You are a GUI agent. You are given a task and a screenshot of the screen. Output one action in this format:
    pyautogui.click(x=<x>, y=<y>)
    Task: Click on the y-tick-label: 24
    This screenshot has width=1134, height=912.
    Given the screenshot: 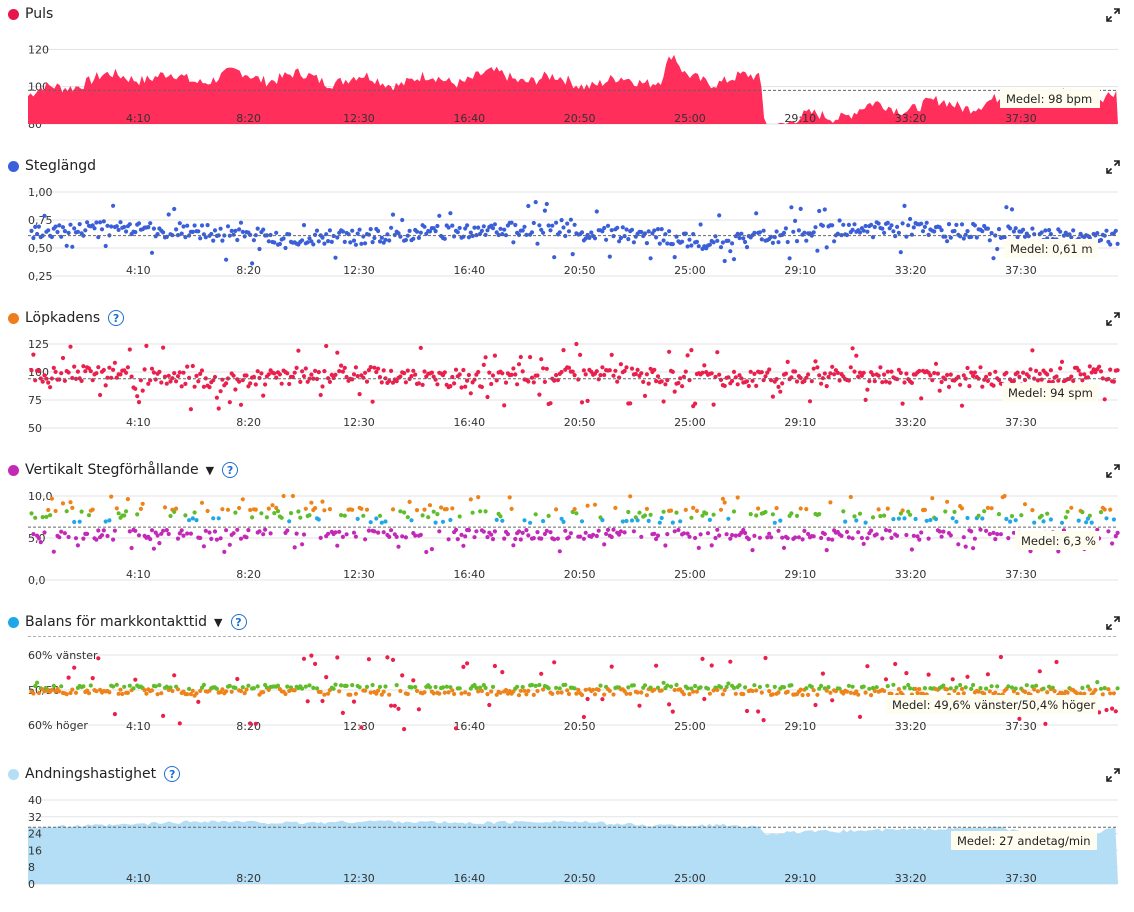 What is the action you would take?
    pyautogui.click(x=35, y=834)
    